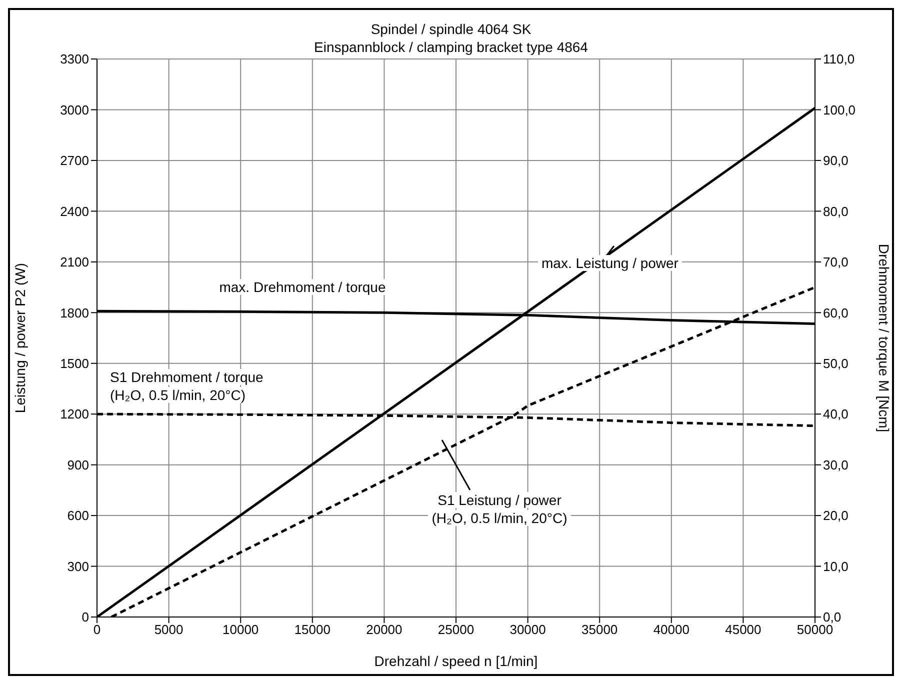 This screenshot has height=684, width=902. What do you see at coordinates (835, 160) in the screenshot?
I see `y2-tick-label: 90,0` at bounding box center [835, 160].